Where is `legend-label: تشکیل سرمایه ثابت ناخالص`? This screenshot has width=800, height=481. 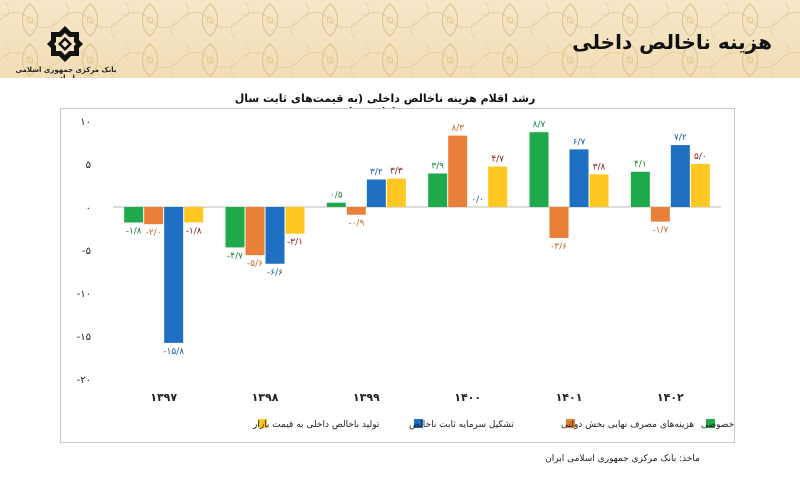
legend-label: تشکیل سرمایه ثابت ناخالص is located at coordinates (461, 425).